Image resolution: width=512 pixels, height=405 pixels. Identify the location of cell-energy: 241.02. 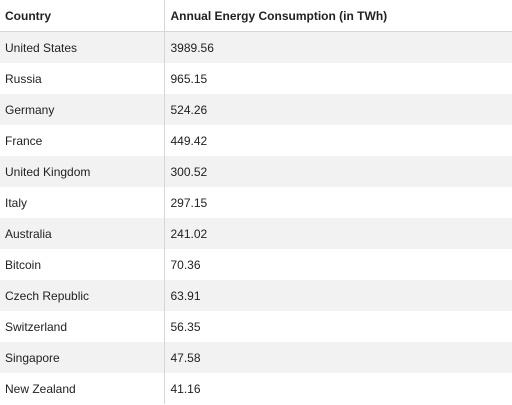
(337, 233).